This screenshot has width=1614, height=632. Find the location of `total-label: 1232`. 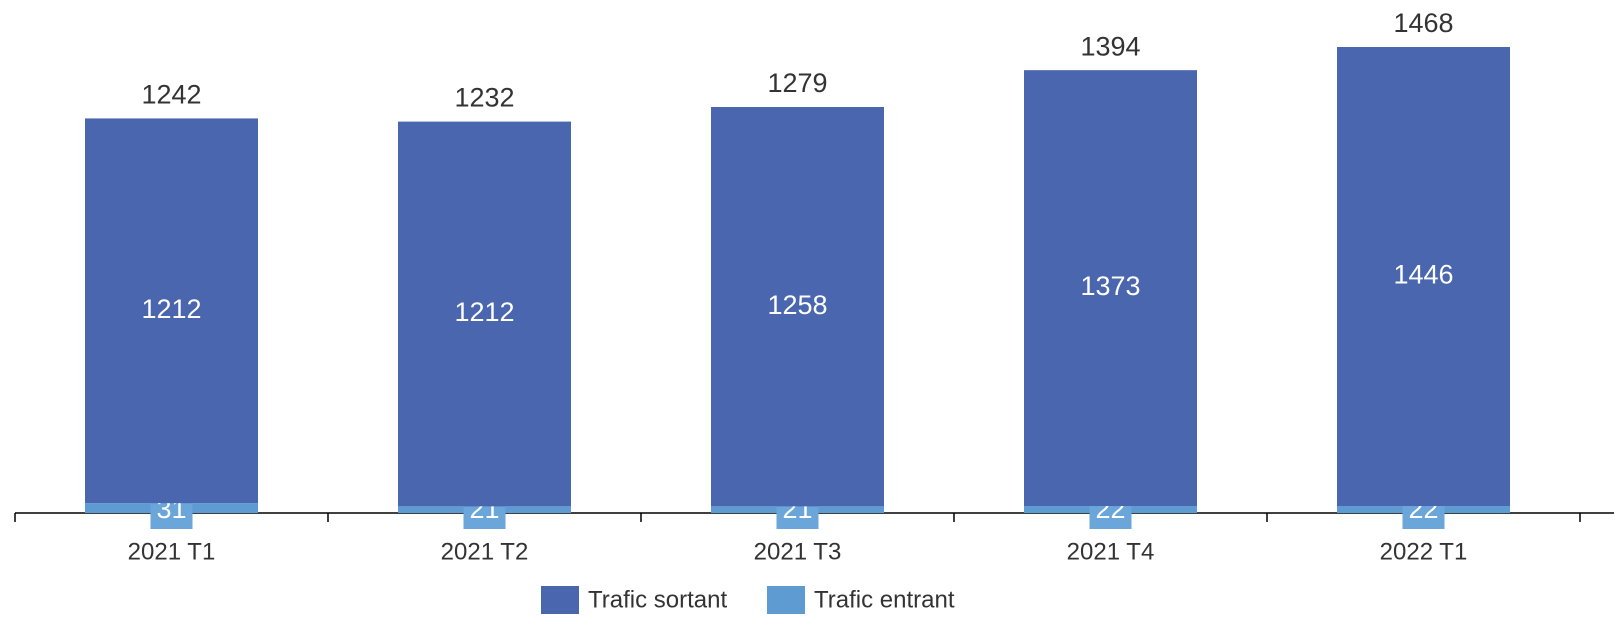

total-label: 1232 is located at coordinates (484, 98).